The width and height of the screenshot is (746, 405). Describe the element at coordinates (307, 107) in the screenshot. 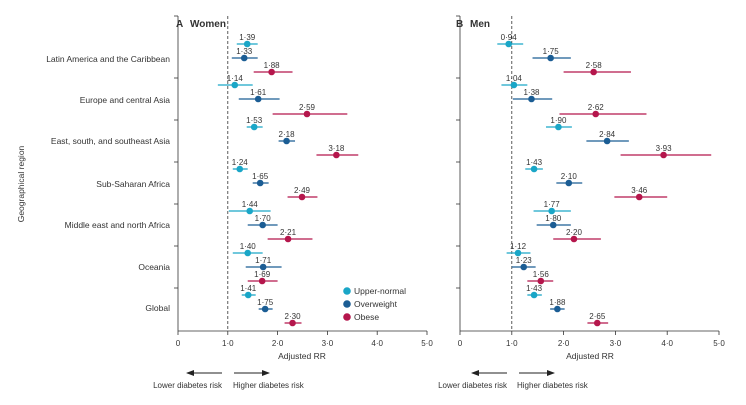

I see `value-label: 2·59` at that location.